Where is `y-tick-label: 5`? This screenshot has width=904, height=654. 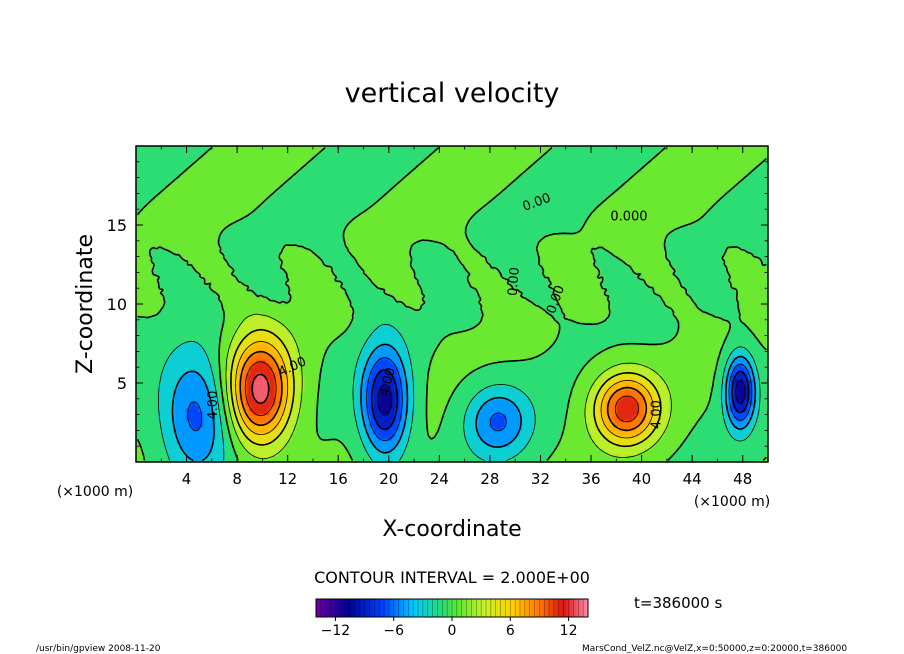 y-tick-label: 5 is located at coordinates (122, 383).